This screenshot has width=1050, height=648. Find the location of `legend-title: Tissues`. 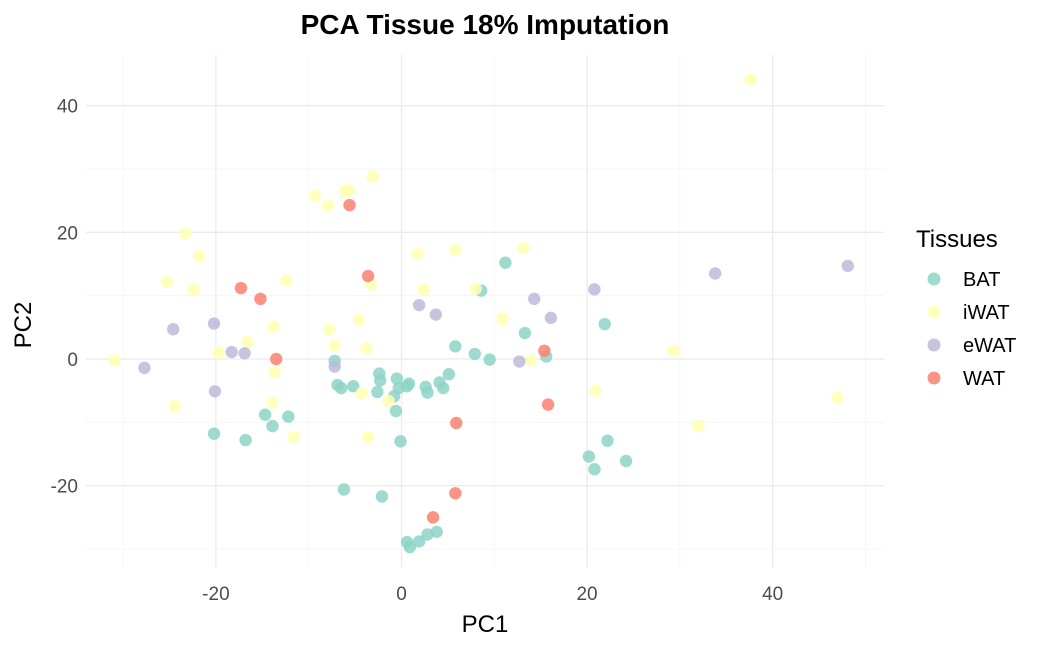

legend-title: Tissues is located at coordinates (957, 239).